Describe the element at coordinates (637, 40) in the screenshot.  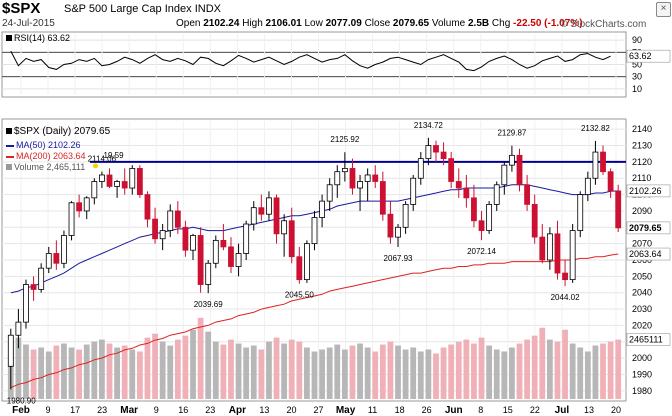
I see `rsi-tick-label: 90` at that location.